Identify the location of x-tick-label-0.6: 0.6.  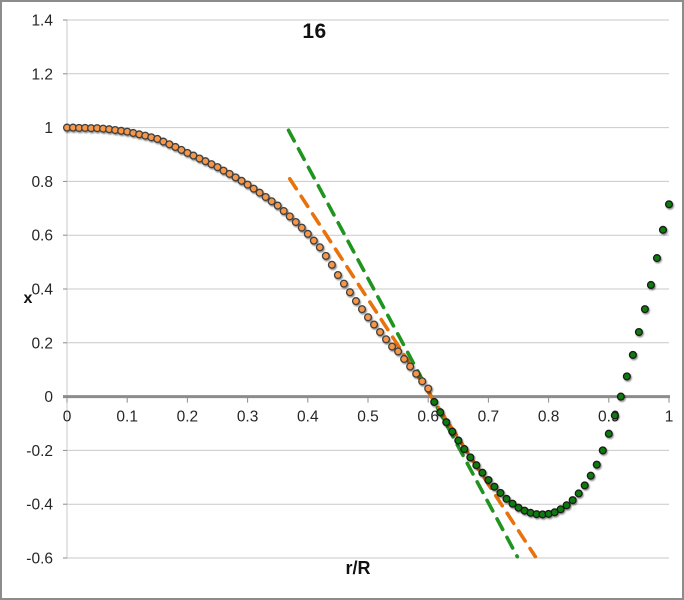
(428, 417).